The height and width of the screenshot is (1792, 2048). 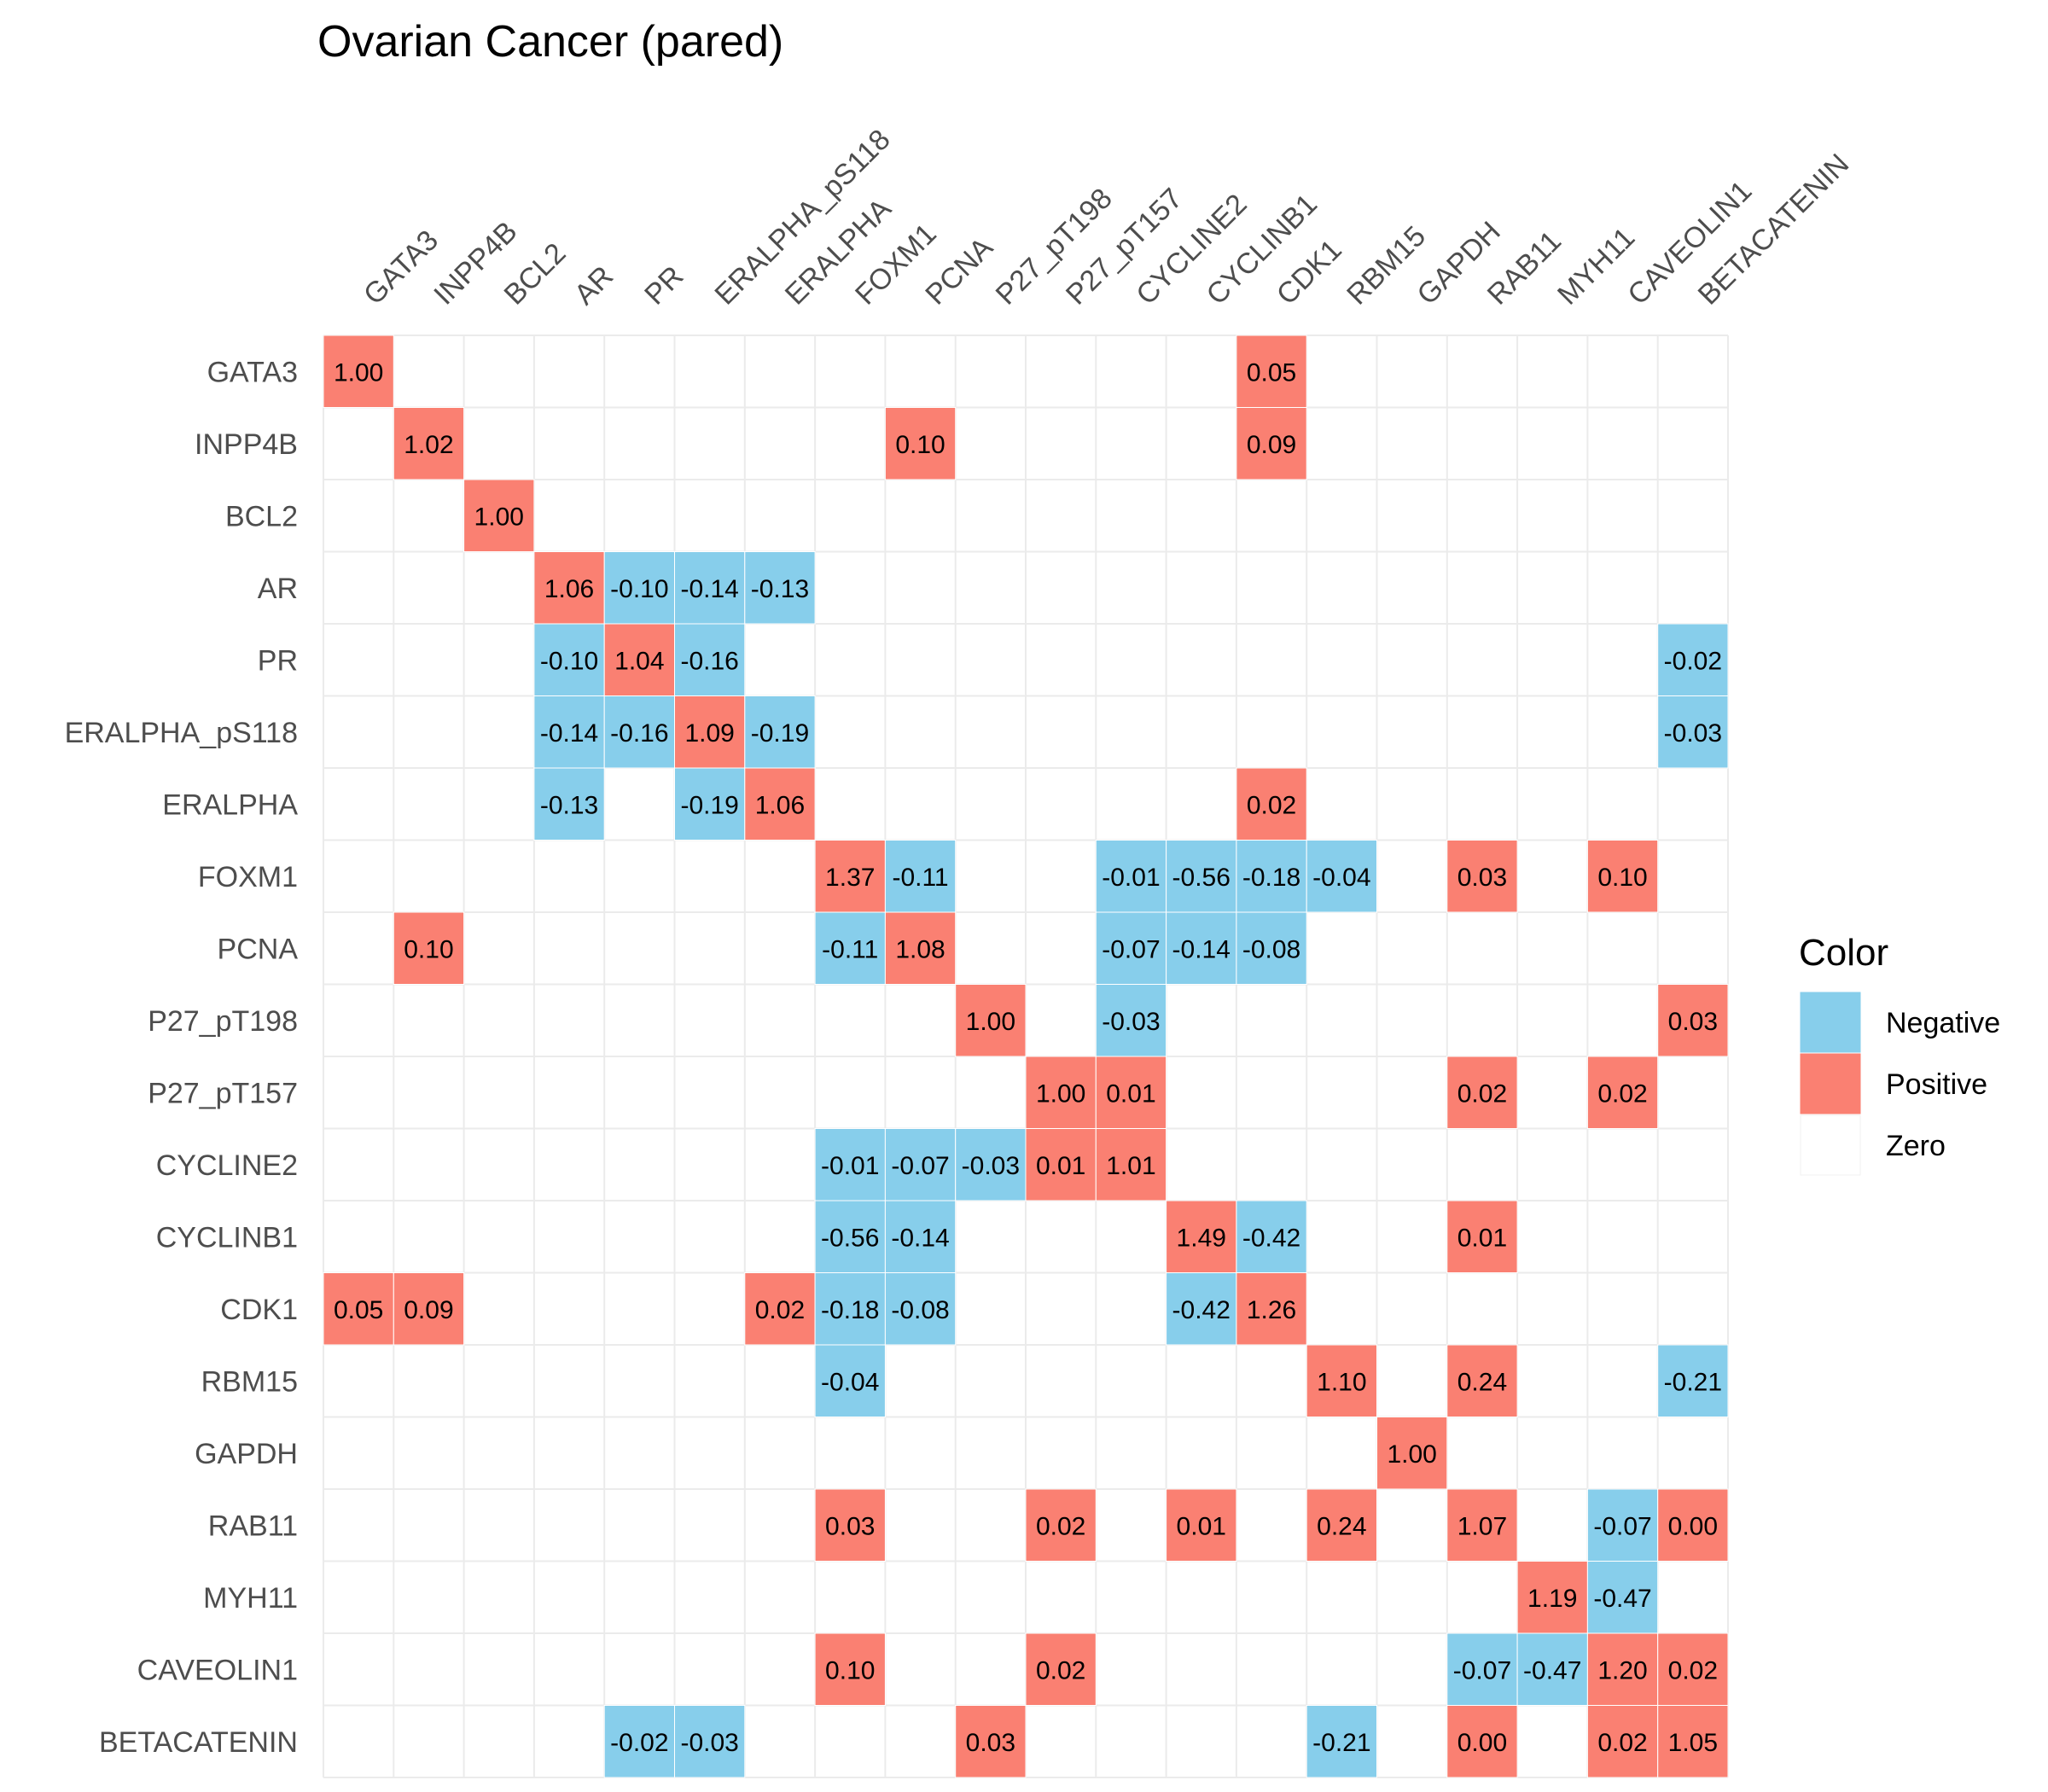 I want to click on cell-value-label: -0.08, so click(x=1271, y=949).